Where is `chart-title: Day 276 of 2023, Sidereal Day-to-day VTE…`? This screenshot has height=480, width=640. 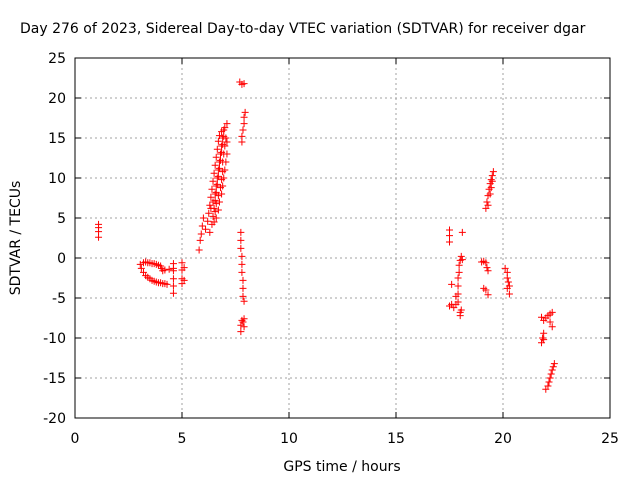 chart-title: Day 276 of 2023, Sidereal Day-to-day VTE… is located at coordinates (303, 29).